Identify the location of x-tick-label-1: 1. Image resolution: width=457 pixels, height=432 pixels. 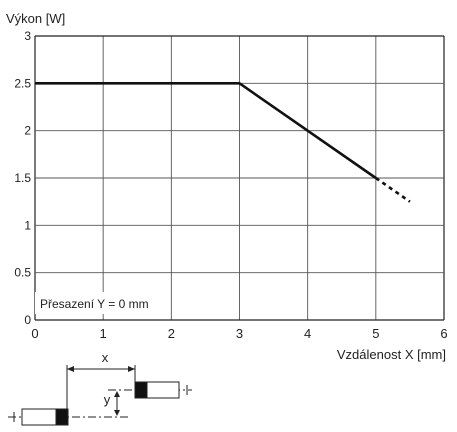
(103, 333).